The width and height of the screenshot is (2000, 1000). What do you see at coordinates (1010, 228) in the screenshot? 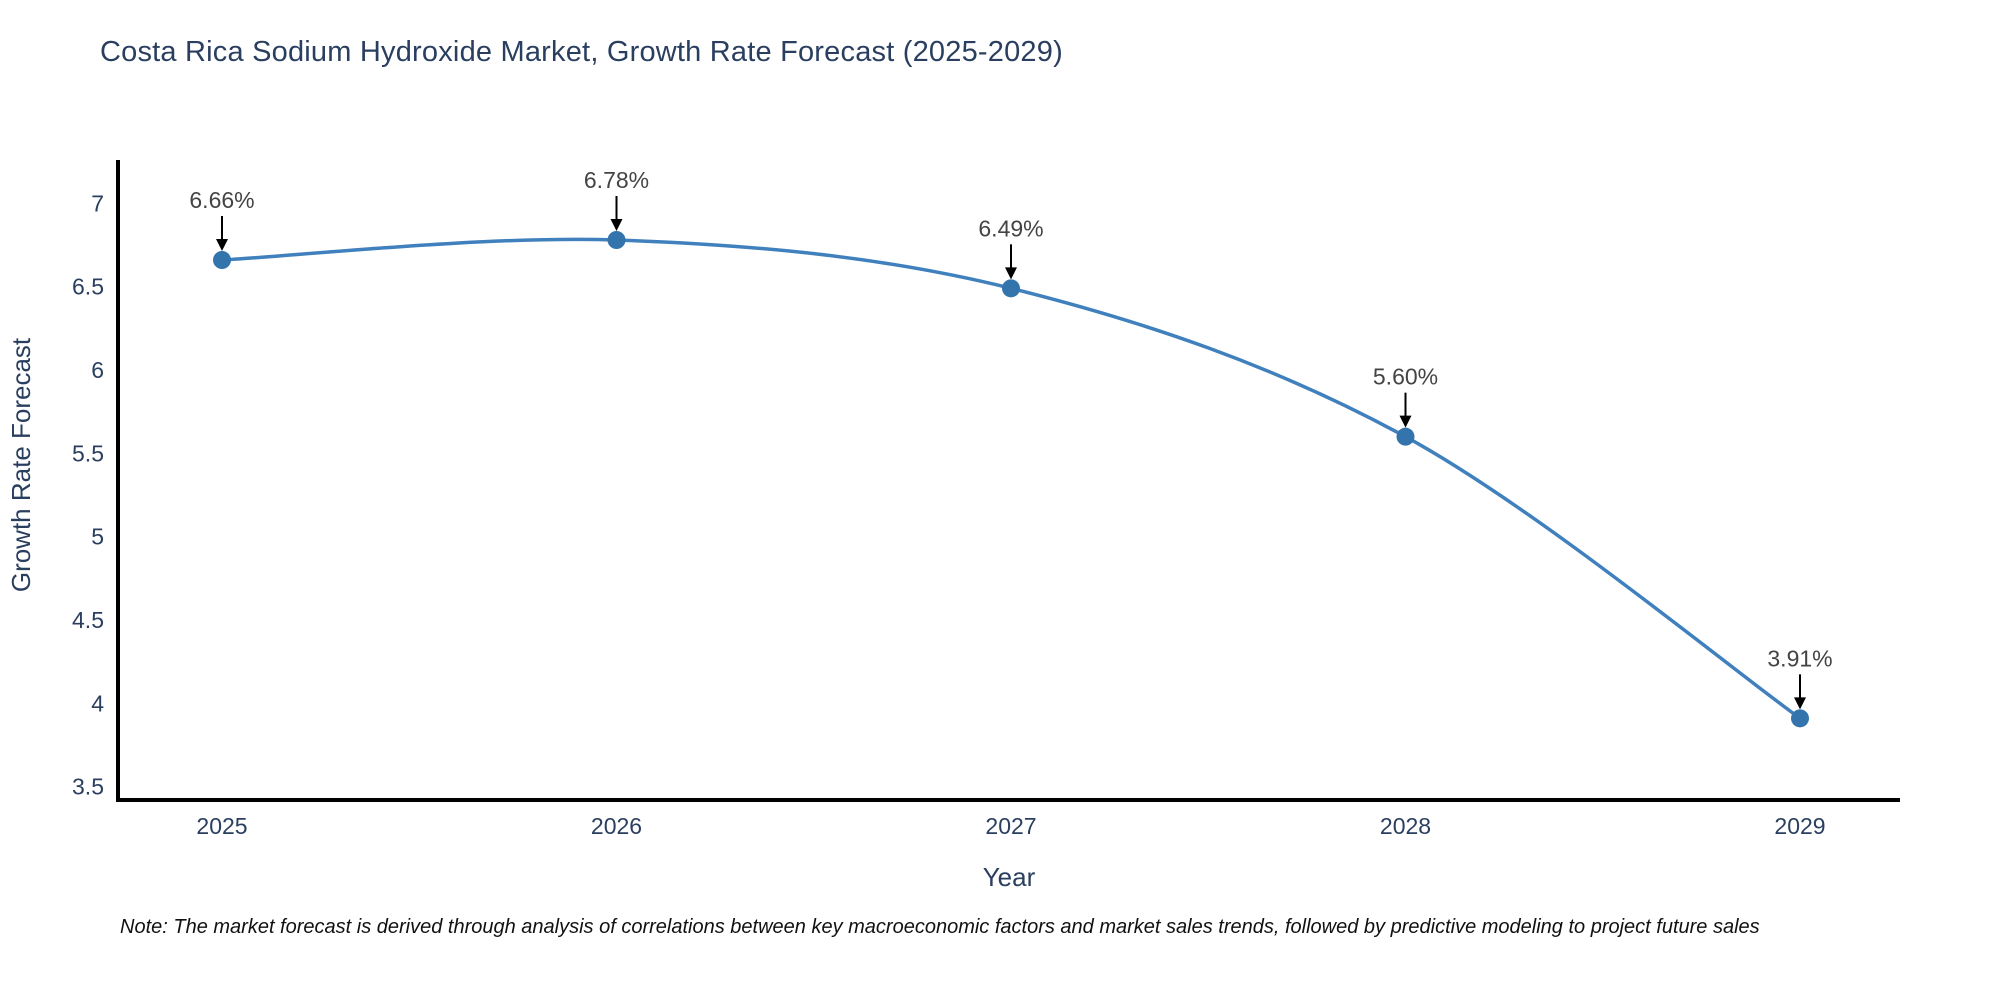
I see `point-value-label: 6.49%` at bounding box center [1010, 228].